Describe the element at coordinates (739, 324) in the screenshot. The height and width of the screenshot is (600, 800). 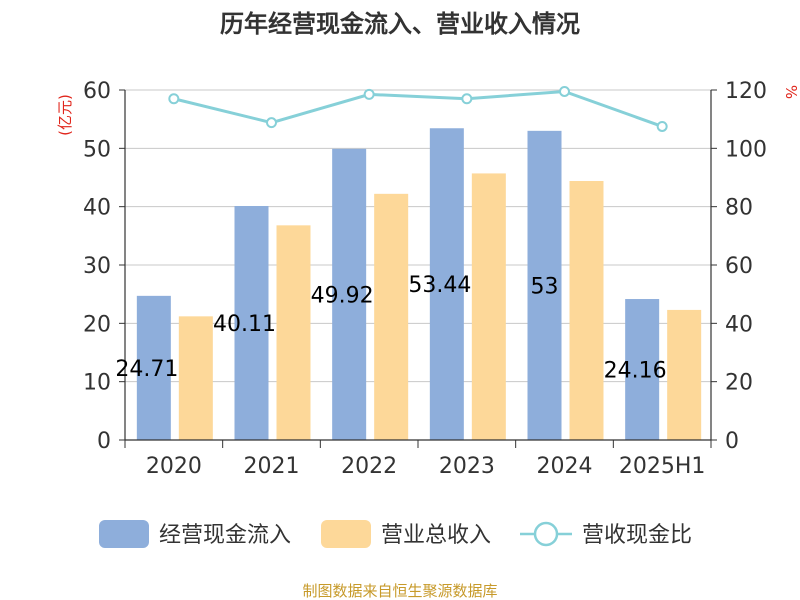
I see `y-right-tick-label: 40` at that location.